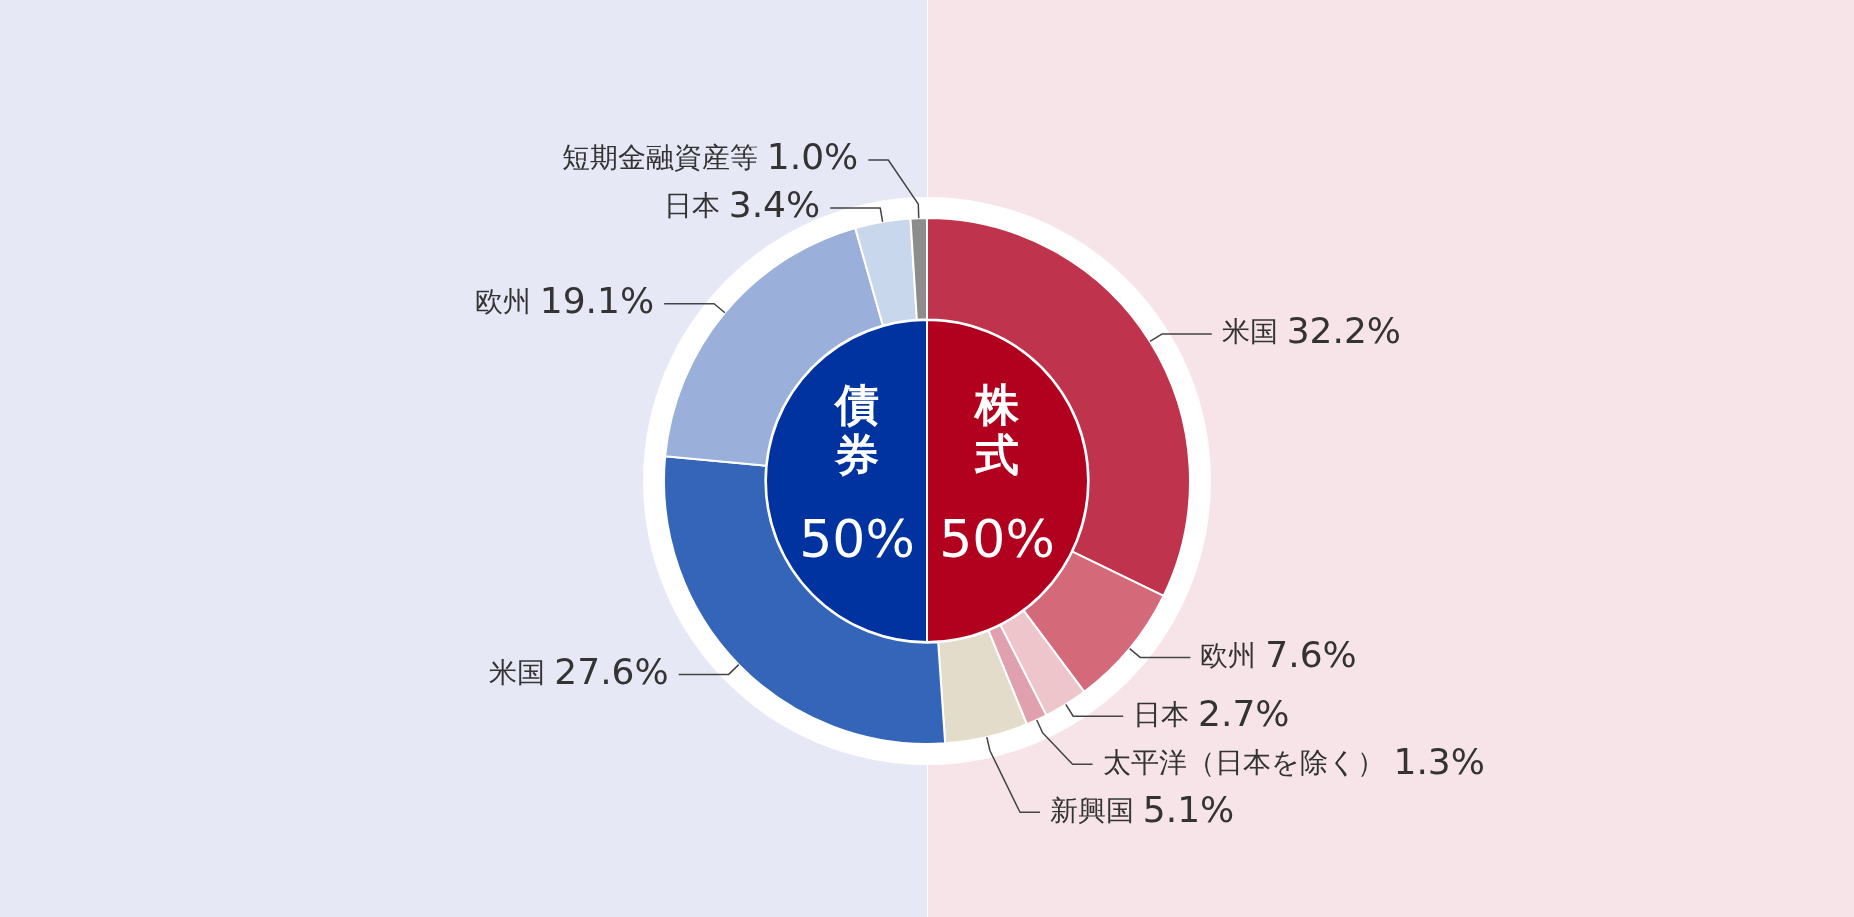 This screenshot has height=917, width=1854. What do you see at coordinates (611, 671) in the screenshot?
I see `data-label: 27.6%` at bounding box center [611, 671].